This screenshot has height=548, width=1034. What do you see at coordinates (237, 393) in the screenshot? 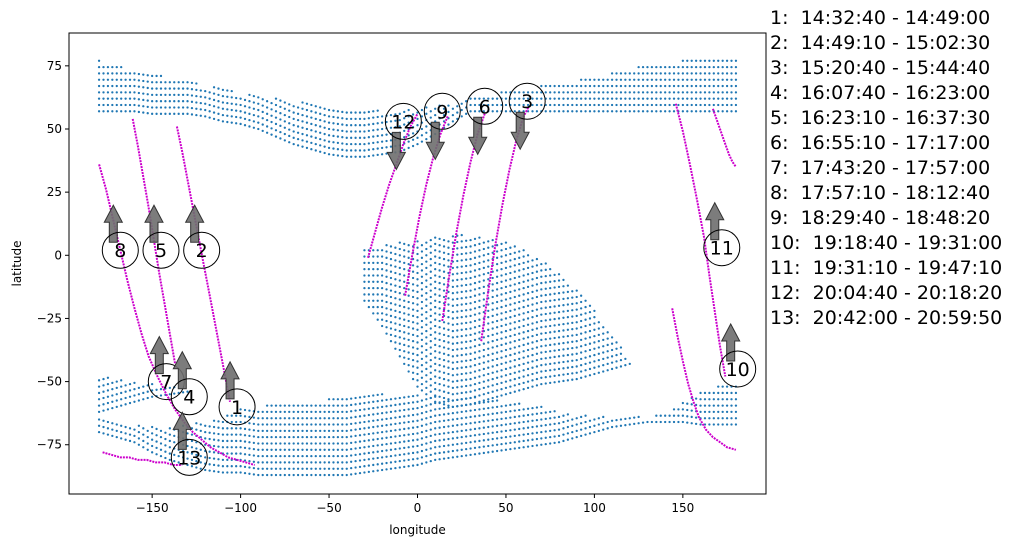
I see `track-annotation: 1` at bounding box center [237, 393].